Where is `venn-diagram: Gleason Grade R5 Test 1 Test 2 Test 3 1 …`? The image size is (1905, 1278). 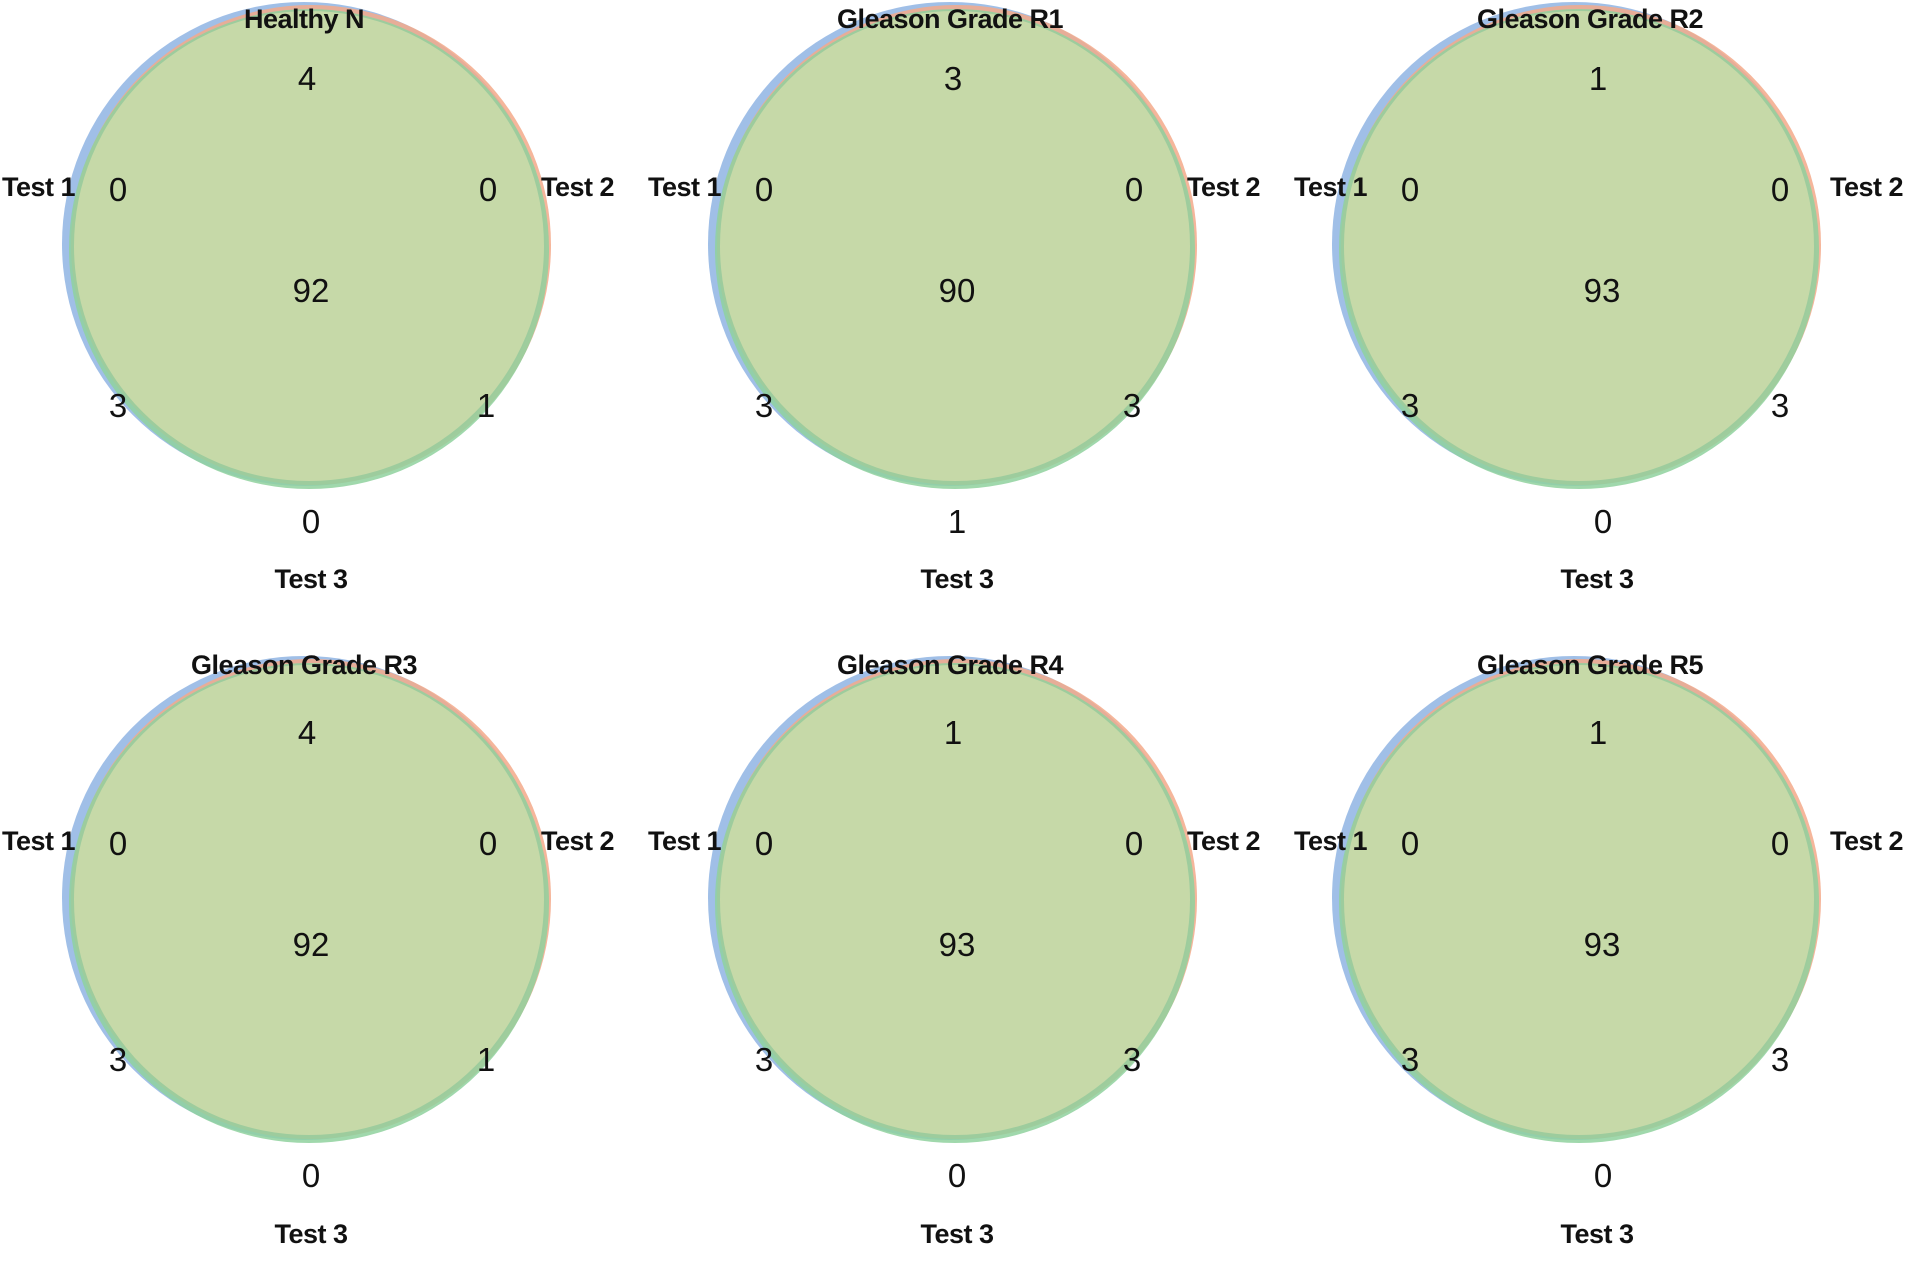
venn-diagram: Gleason Grade R5 Test 1 Test 2 Test 3 1 … is located at coordinates (1599, 951).